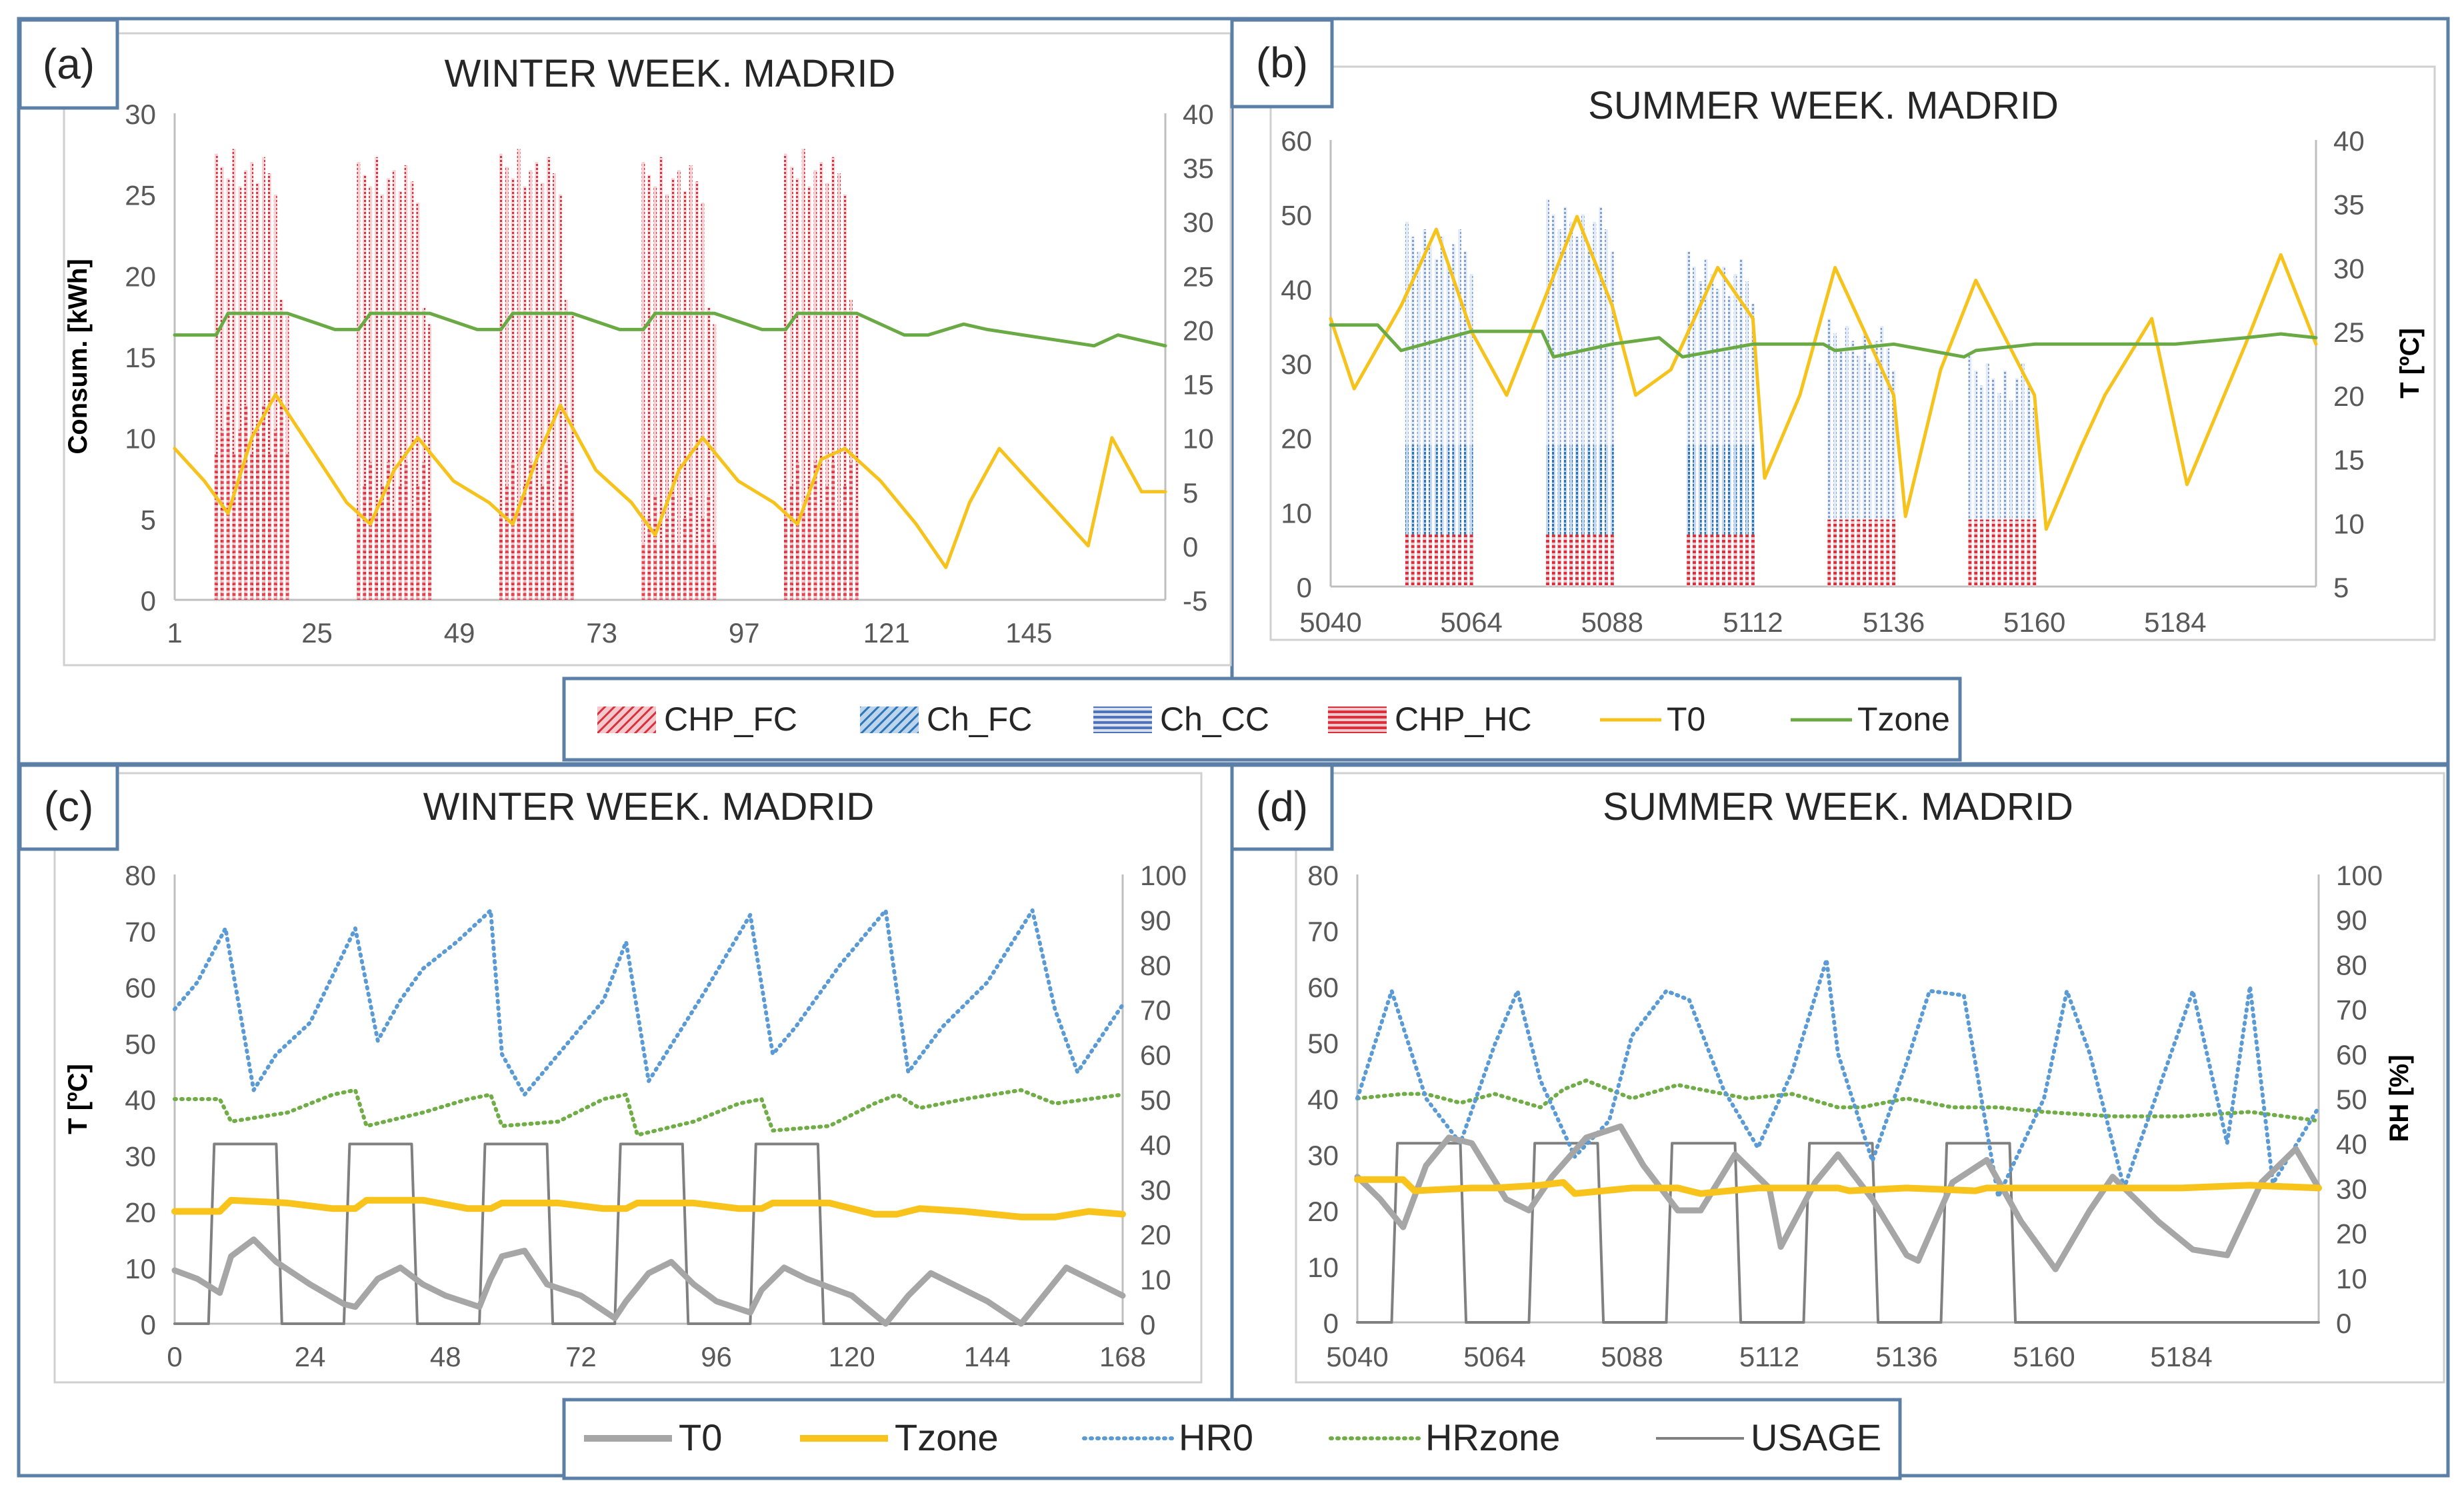 Image resolution: width=2464 pixels, height=1493 pixels. Describe the element at coordinates (140, 1156) in the screenshot. I see `y-tick-label: 30` at that location.